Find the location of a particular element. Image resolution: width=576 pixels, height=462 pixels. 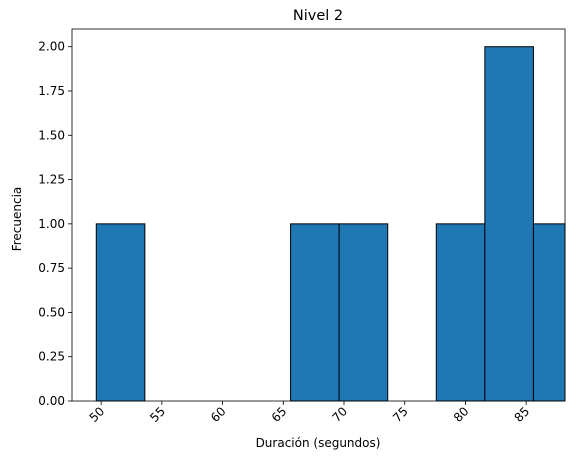

x-tick-label: 60 is located at coordinates (218, 414).